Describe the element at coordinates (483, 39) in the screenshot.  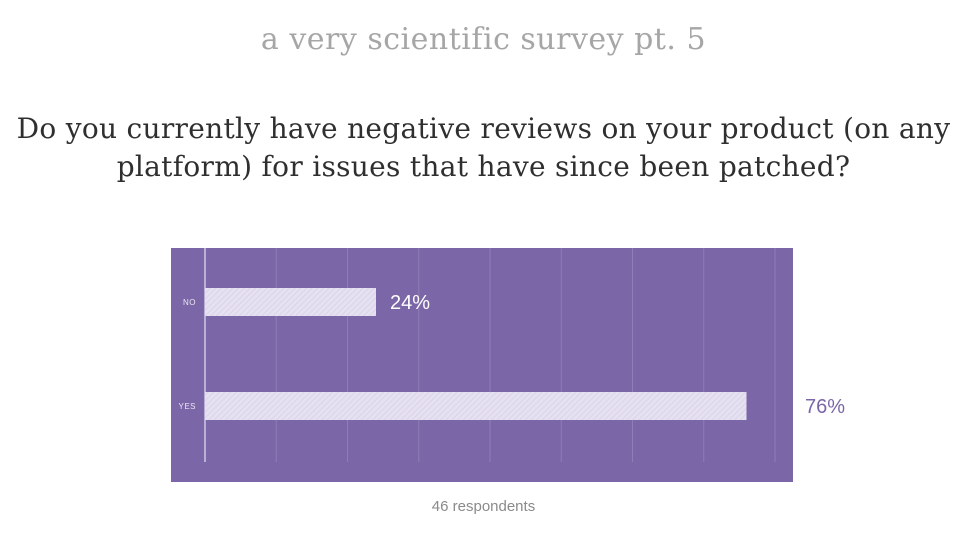
I see `survey-subtitle: a very scientific survey pt. 5` at that location.